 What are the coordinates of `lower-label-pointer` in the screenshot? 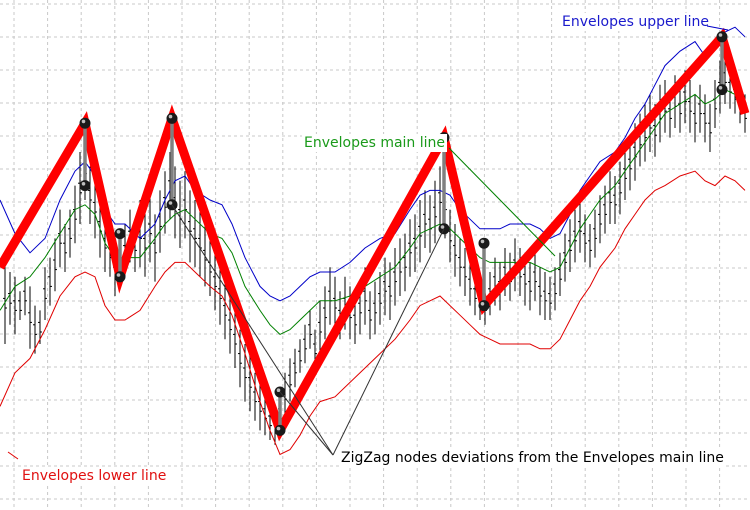 It's located at (13, 455).